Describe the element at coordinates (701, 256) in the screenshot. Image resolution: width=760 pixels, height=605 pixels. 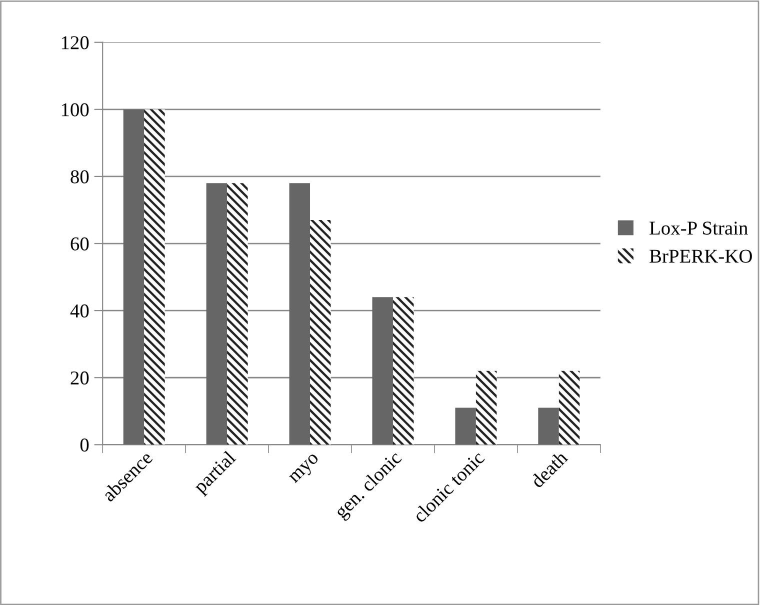
I see `legend-label: BrPERK-KO` at that location.